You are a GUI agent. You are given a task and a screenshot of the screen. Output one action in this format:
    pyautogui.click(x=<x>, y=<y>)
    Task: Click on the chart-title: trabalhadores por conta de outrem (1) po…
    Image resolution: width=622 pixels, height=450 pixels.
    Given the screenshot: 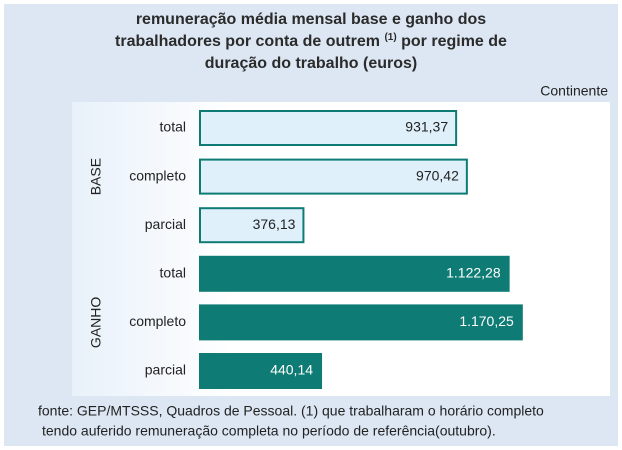 What is the action you would take?
    pyautogui.click(x=311, y=39)
    